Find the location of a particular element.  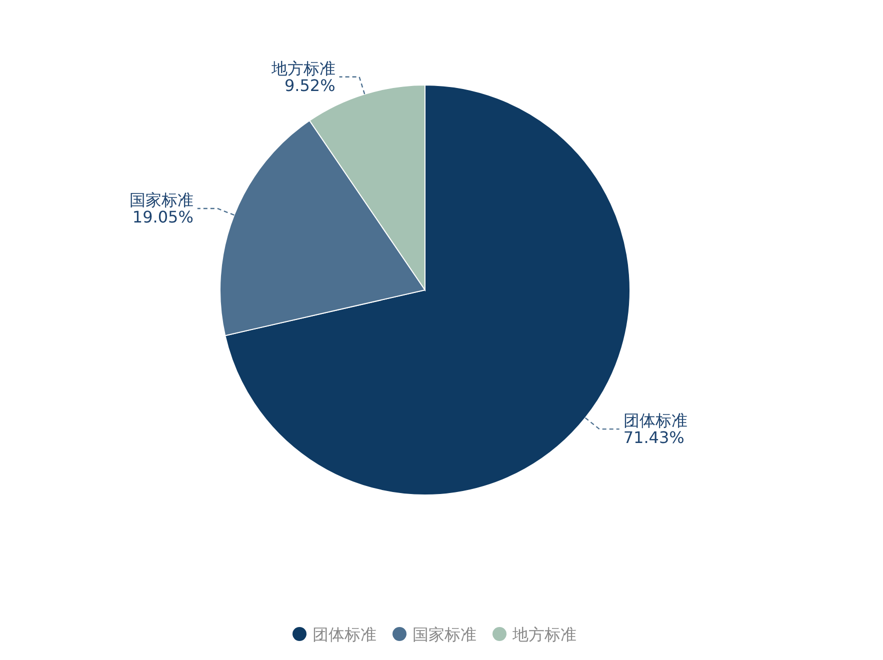

data-label: 9.52% is located at coordinates (310, 85).